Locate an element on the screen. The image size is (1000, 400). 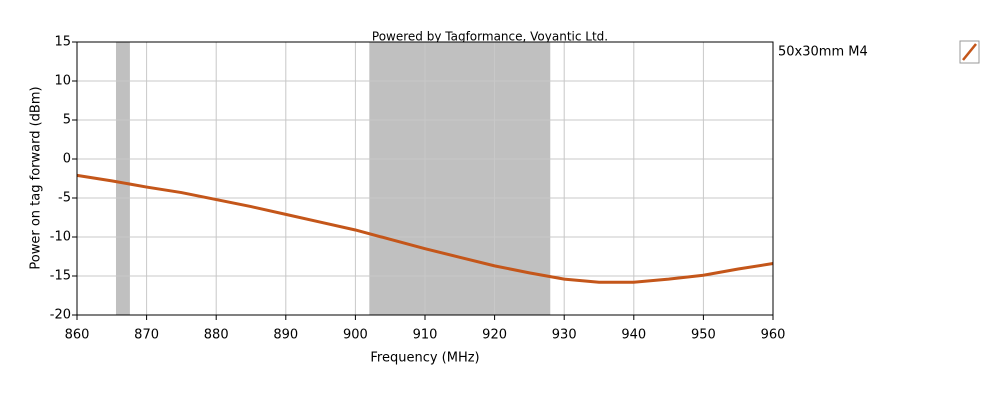
y-tick-label: 0 is located at coordinates (67, 159).